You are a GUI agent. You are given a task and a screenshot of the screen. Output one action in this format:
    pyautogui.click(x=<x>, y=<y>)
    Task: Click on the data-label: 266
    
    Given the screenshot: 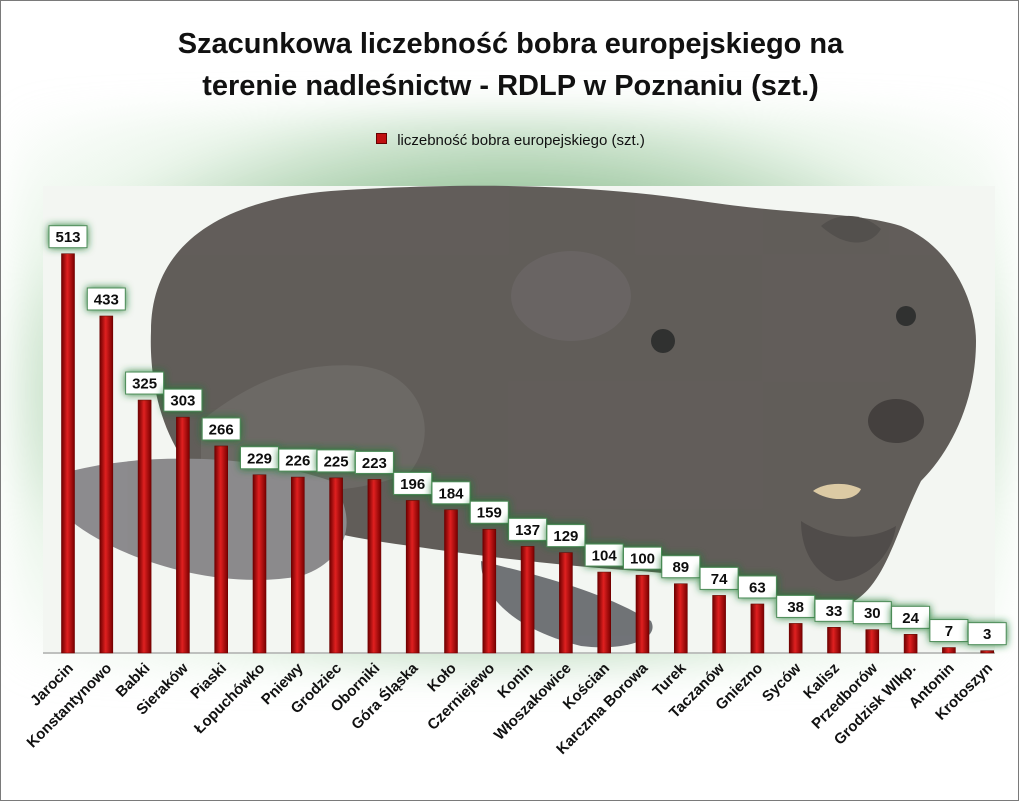 What is the action you would take?
    pyautogui.click(x=221, y=429)
    